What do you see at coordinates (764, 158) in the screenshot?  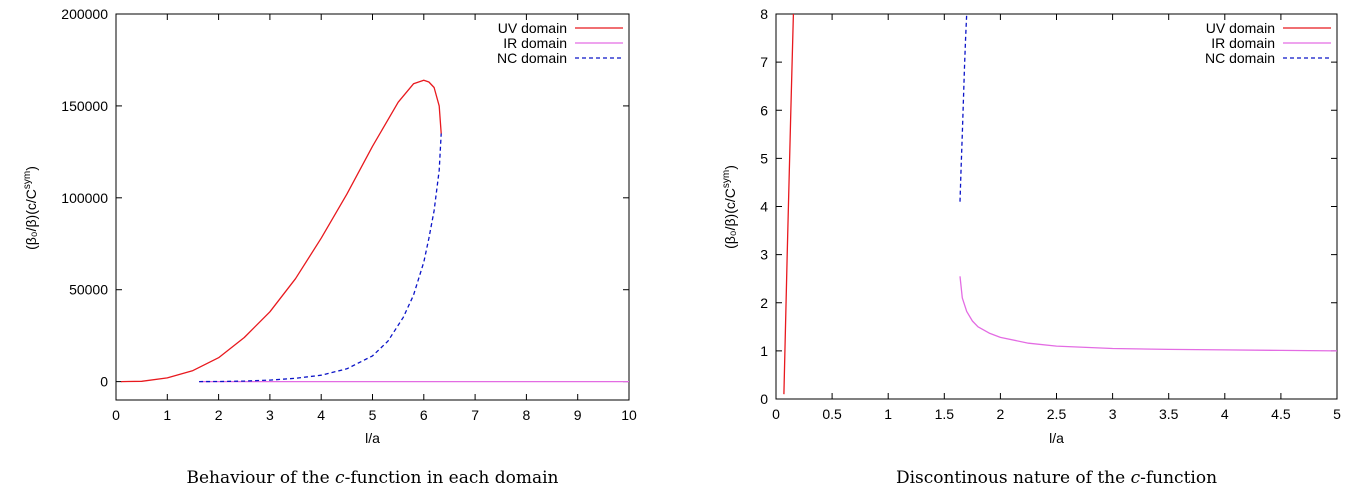 I see `y-tick-label: 5` at bounding box center [764, 158].